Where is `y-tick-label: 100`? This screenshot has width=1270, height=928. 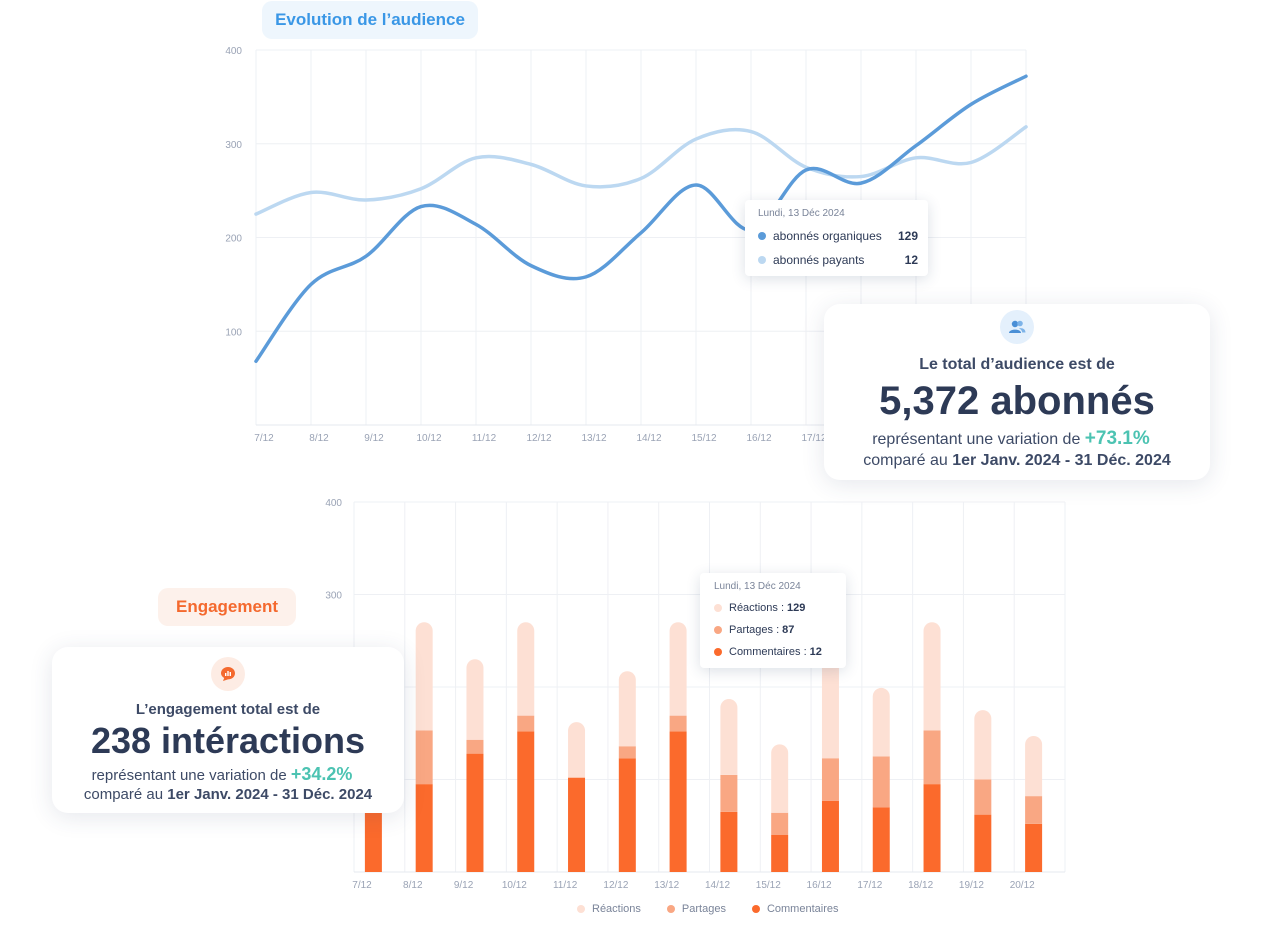
y-tick-label: 100 is located at coordinates (233, 332).